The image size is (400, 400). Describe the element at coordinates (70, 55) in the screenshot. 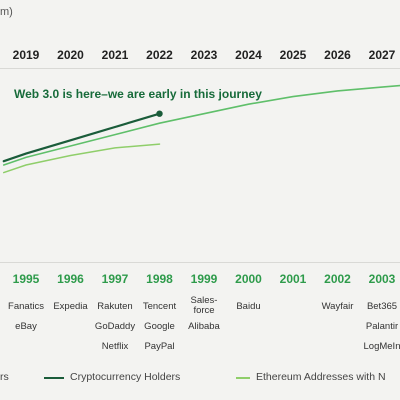

I see `x-tick-top-2020: 2020` at that location.